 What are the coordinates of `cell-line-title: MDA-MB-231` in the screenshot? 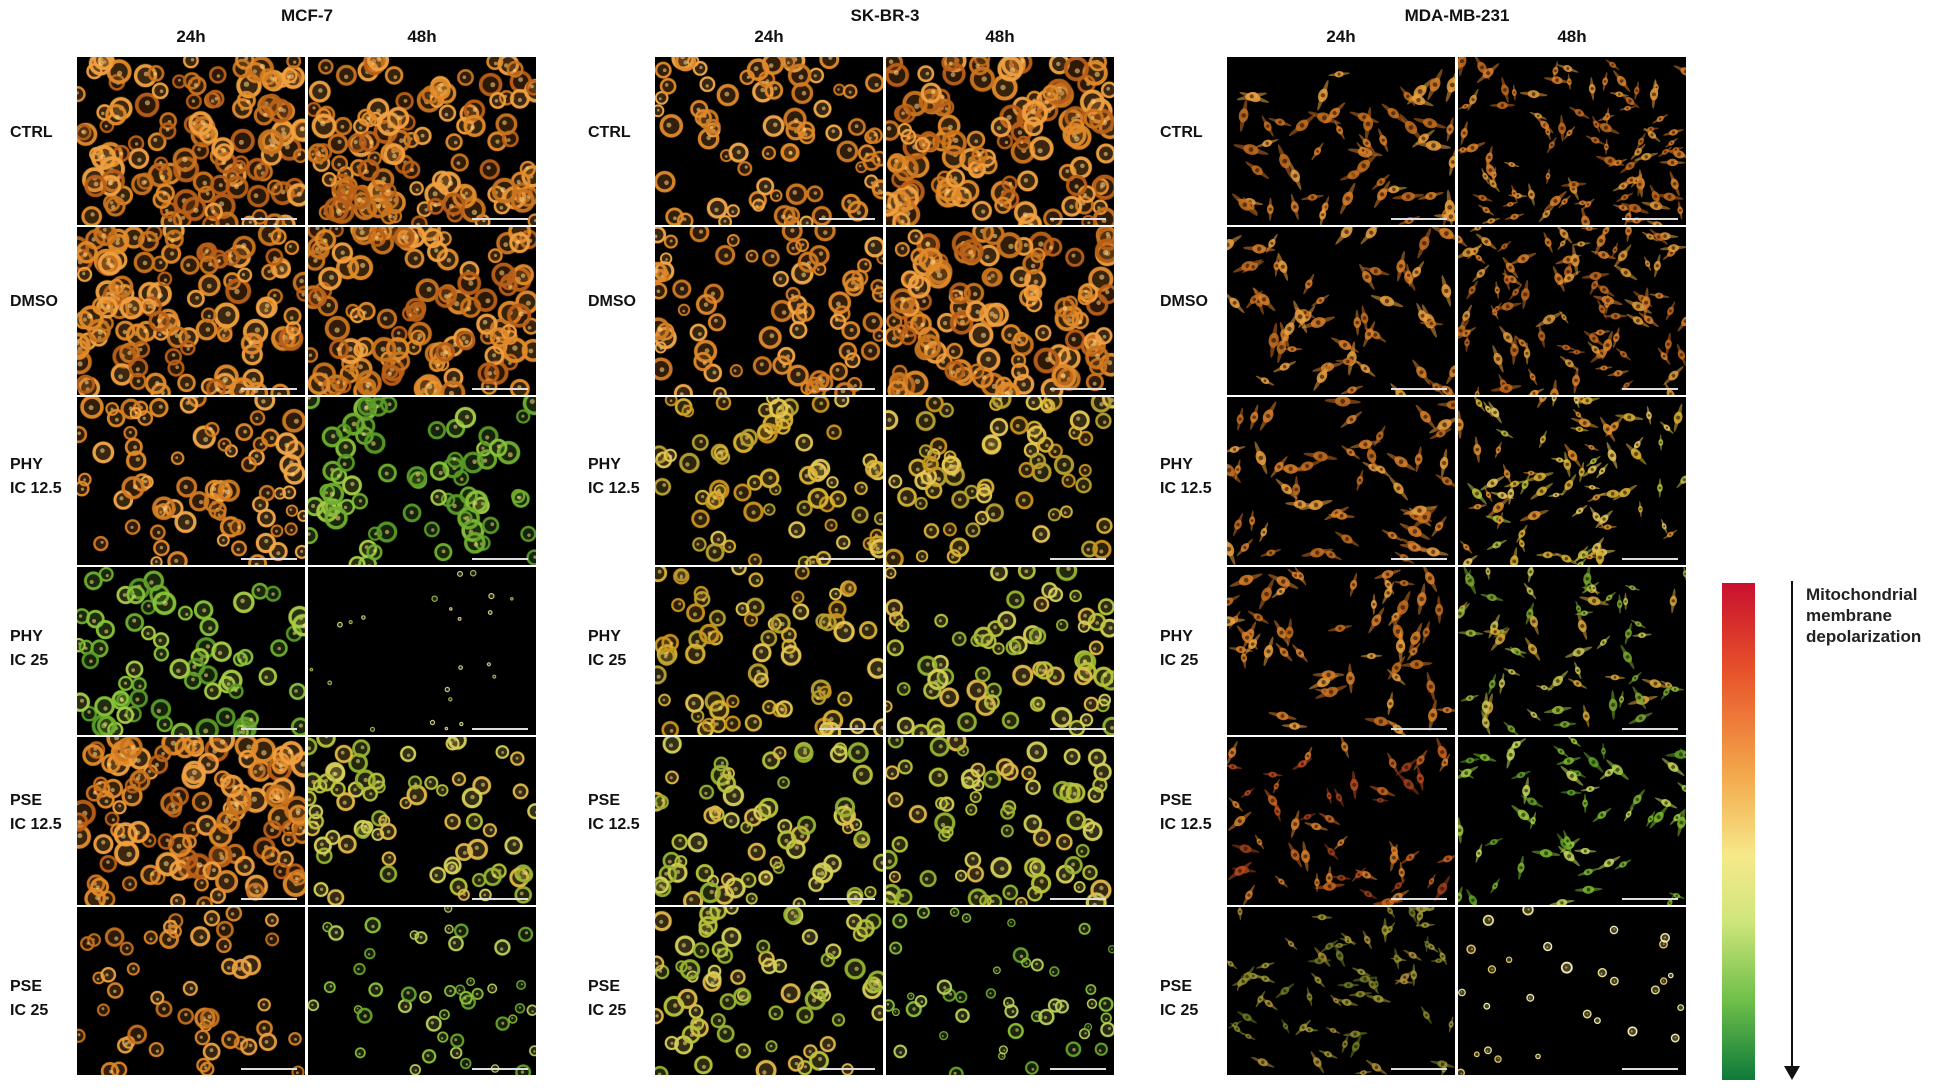 It's located at (1457, 15).